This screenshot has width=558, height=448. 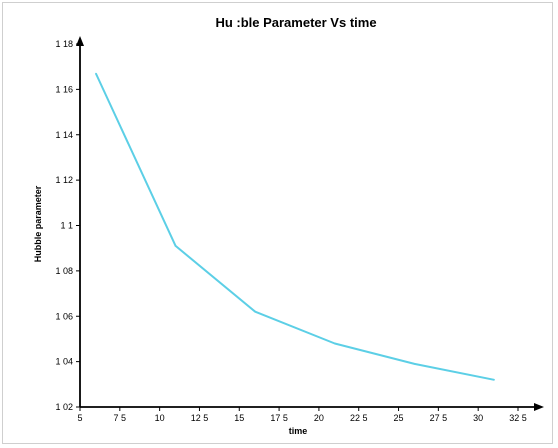 I want to click on x-tick-label: 17 5, so click(x=279, y=418).